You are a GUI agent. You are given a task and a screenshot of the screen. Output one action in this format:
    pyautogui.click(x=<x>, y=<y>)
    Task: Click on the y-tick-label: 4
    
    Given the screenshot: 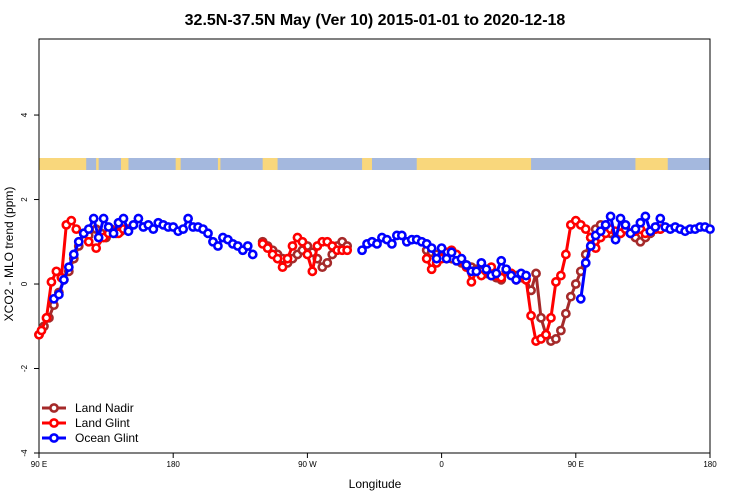 What is the action you would take?
    pyautogui.click(x=24, y=114)
    